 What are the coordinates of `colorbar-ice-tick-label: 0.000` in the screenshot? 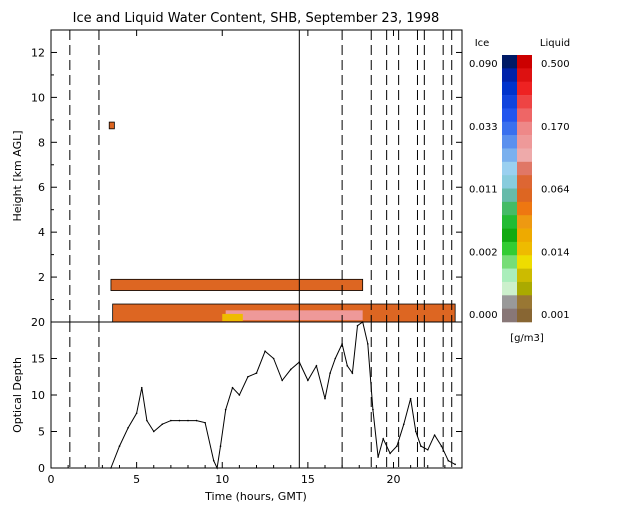 It's located at (483, 315).